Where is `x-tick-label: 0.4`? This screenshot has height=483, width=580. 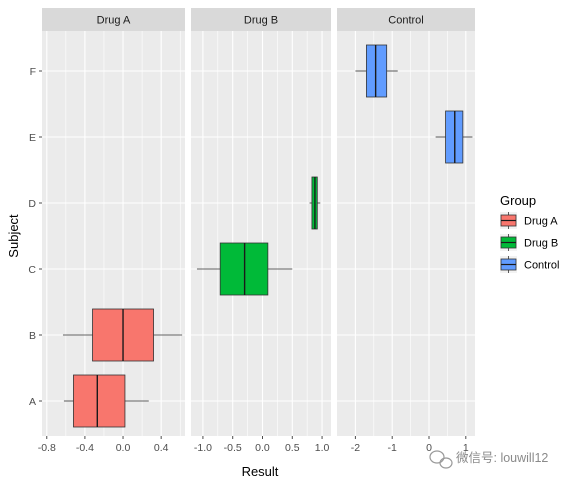
x-tick-label: 0.4 is located at coordinates (161, 448).